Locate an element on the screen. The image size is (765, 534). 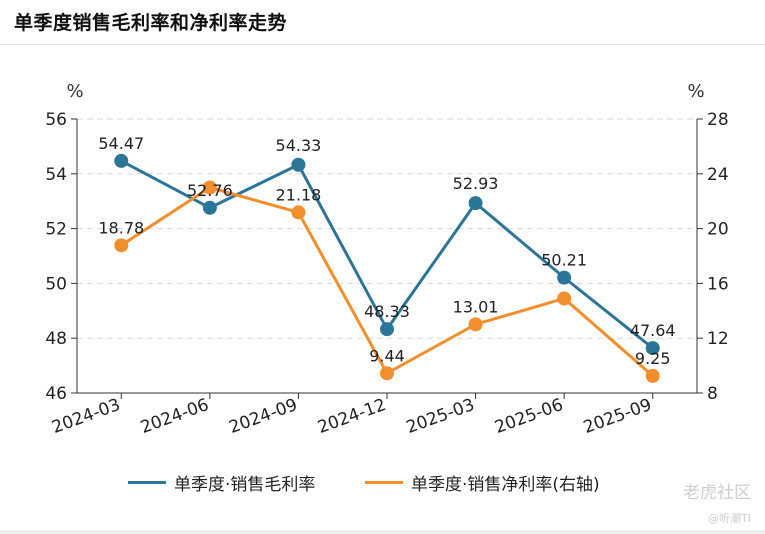
watermark-handle: @听潮TI is located at coordinates (729, 518).